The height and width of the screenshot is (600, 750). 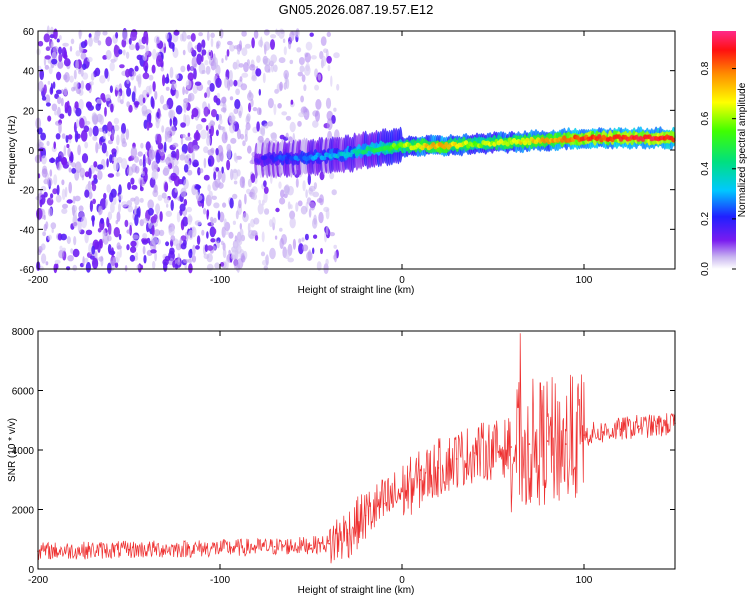 What do you see at coordinates (402, 280) in the screenshot?
I see `spectrogram-xtick-label: 0` at bounding box center [402, 280].